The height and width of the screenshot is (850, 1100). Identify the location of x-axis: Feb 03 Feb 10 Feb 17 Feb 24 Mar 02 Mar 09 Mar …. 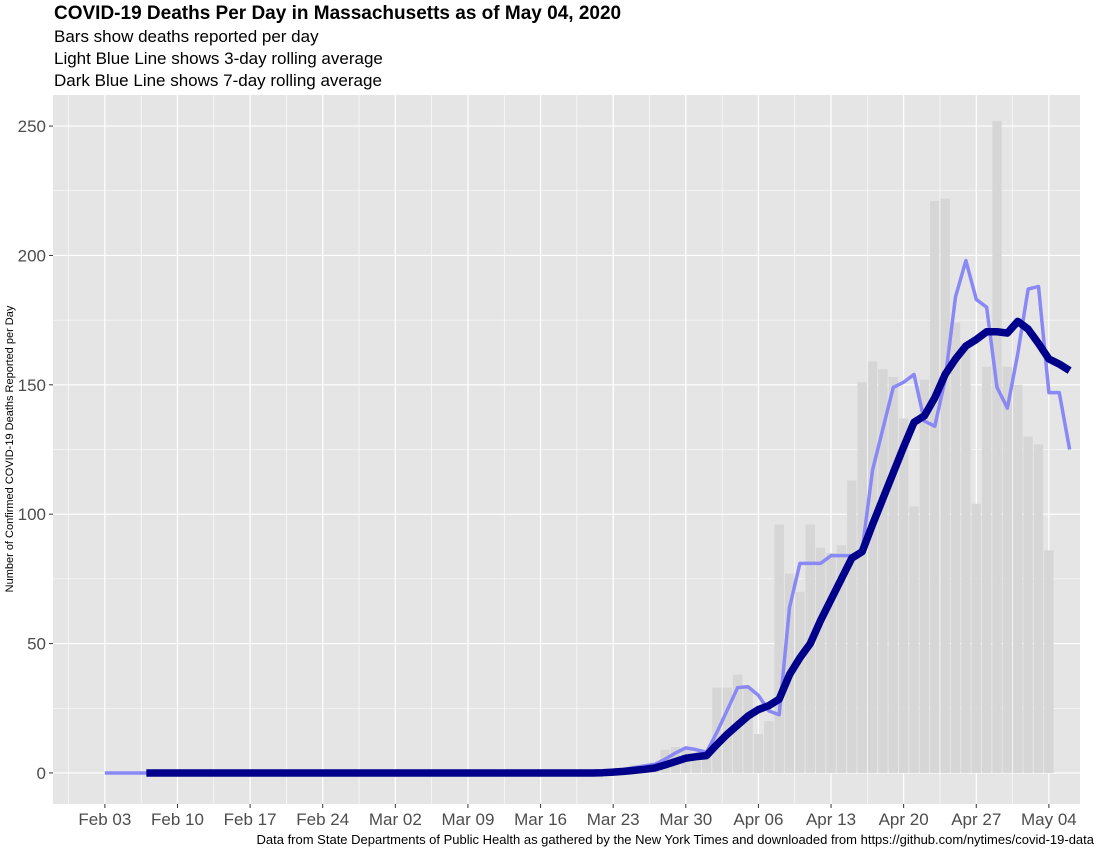
(577, 816).